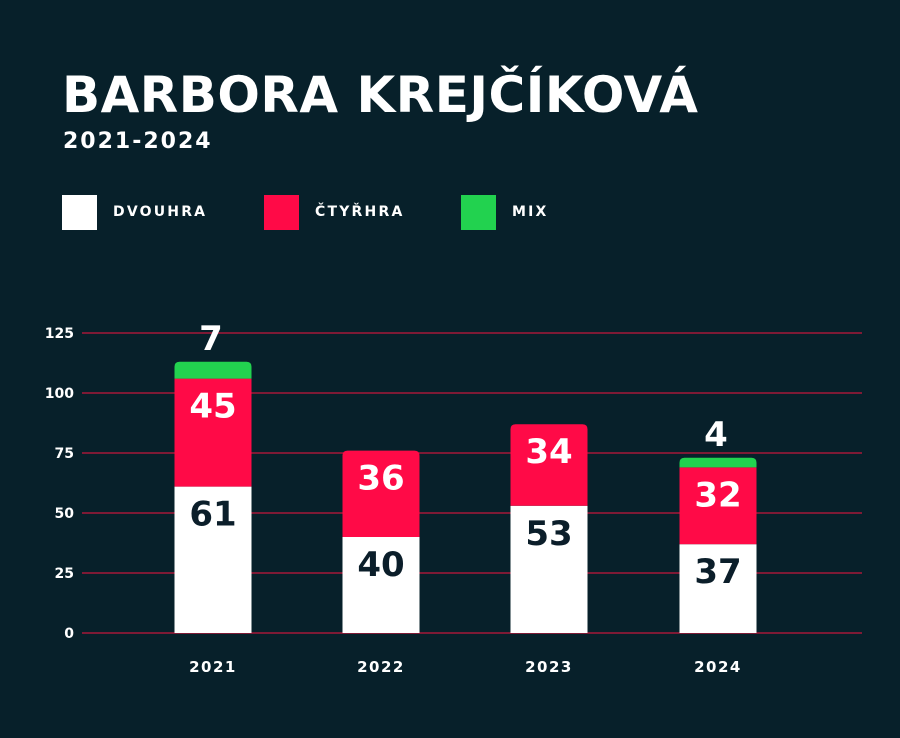  I want to click on legend-swatch-mix, so click(478, 212).